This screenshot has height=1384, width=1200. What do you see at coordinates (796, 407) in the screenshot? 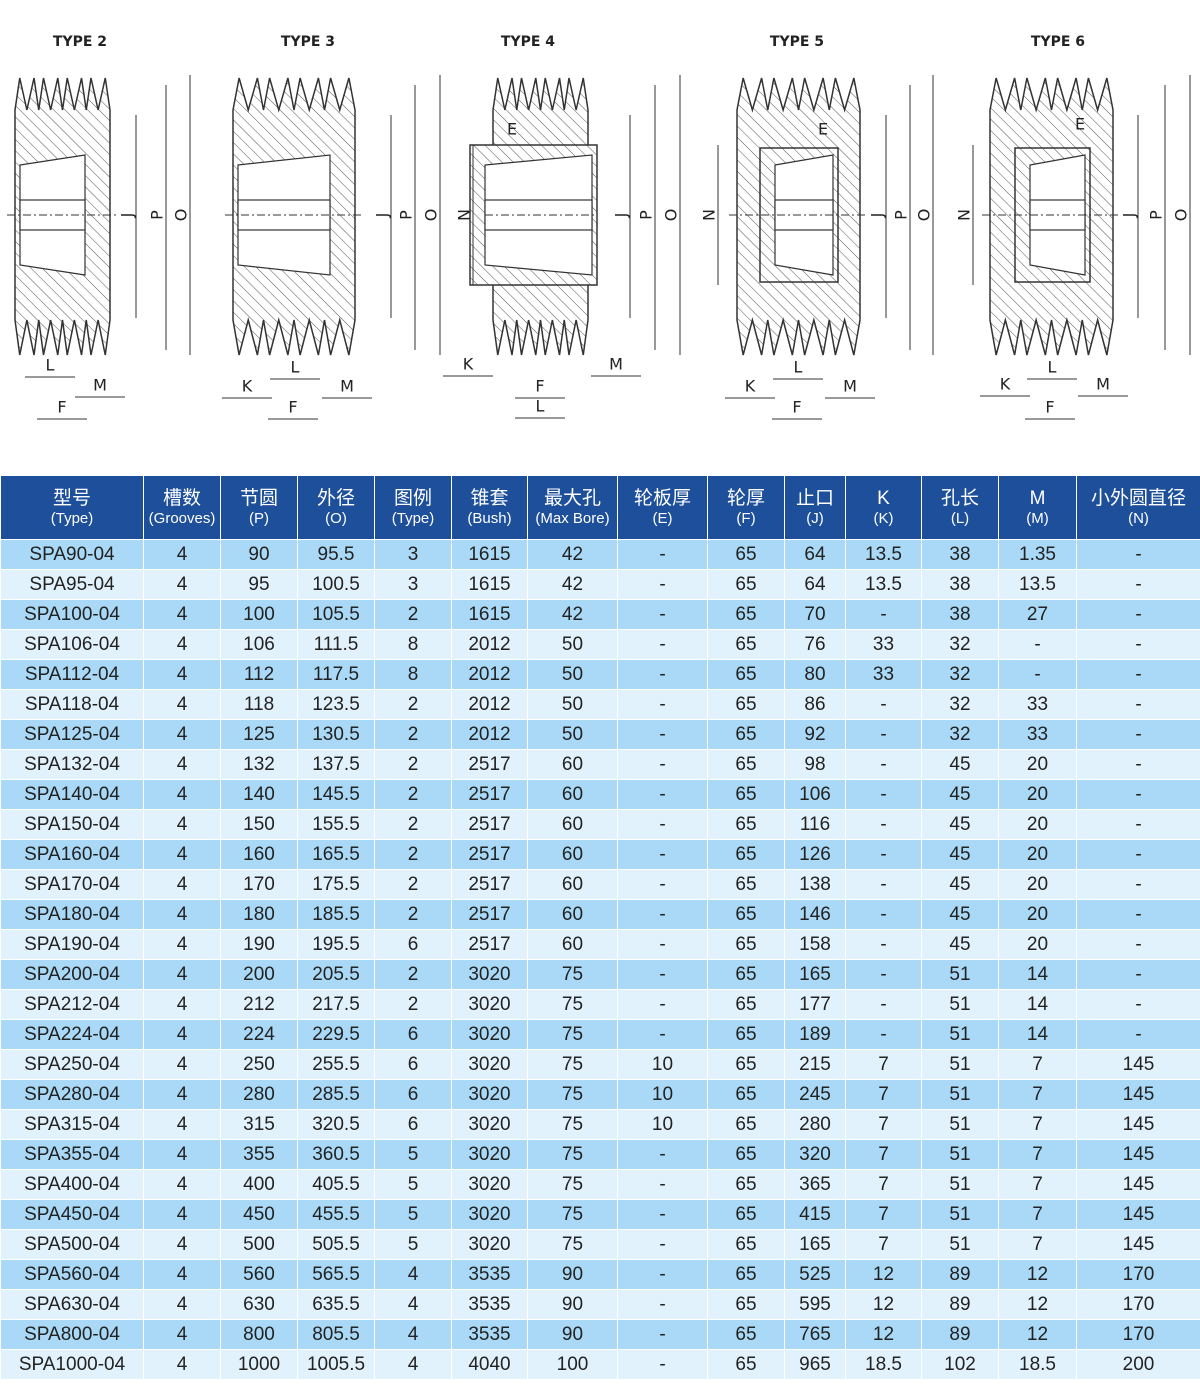
I see `dimension-label: F` at bounding box center [796, 407].